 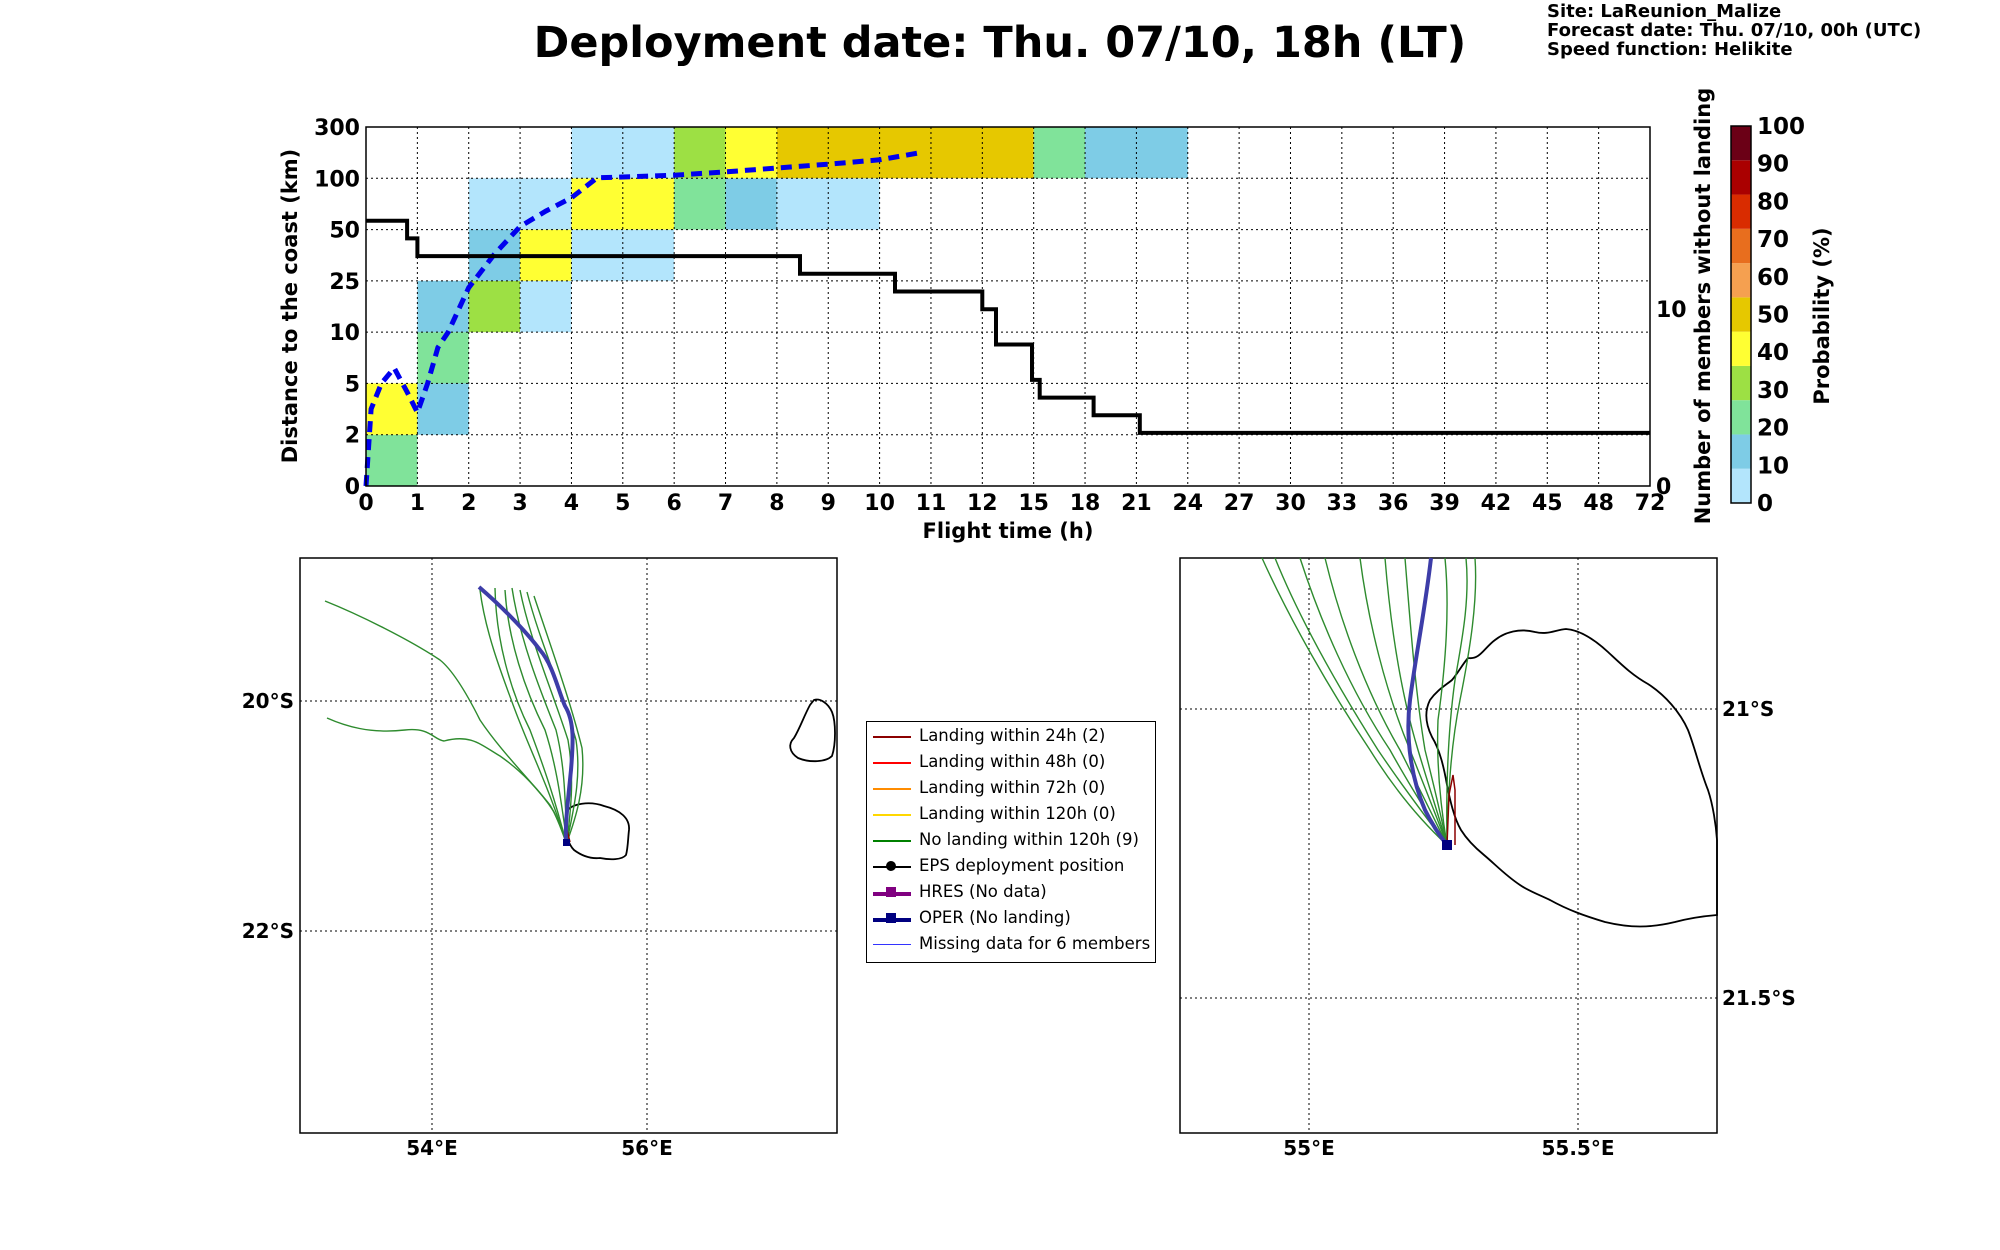 I want to click on right-axis-ticks: 0 10, so click(x=1671, y=399).